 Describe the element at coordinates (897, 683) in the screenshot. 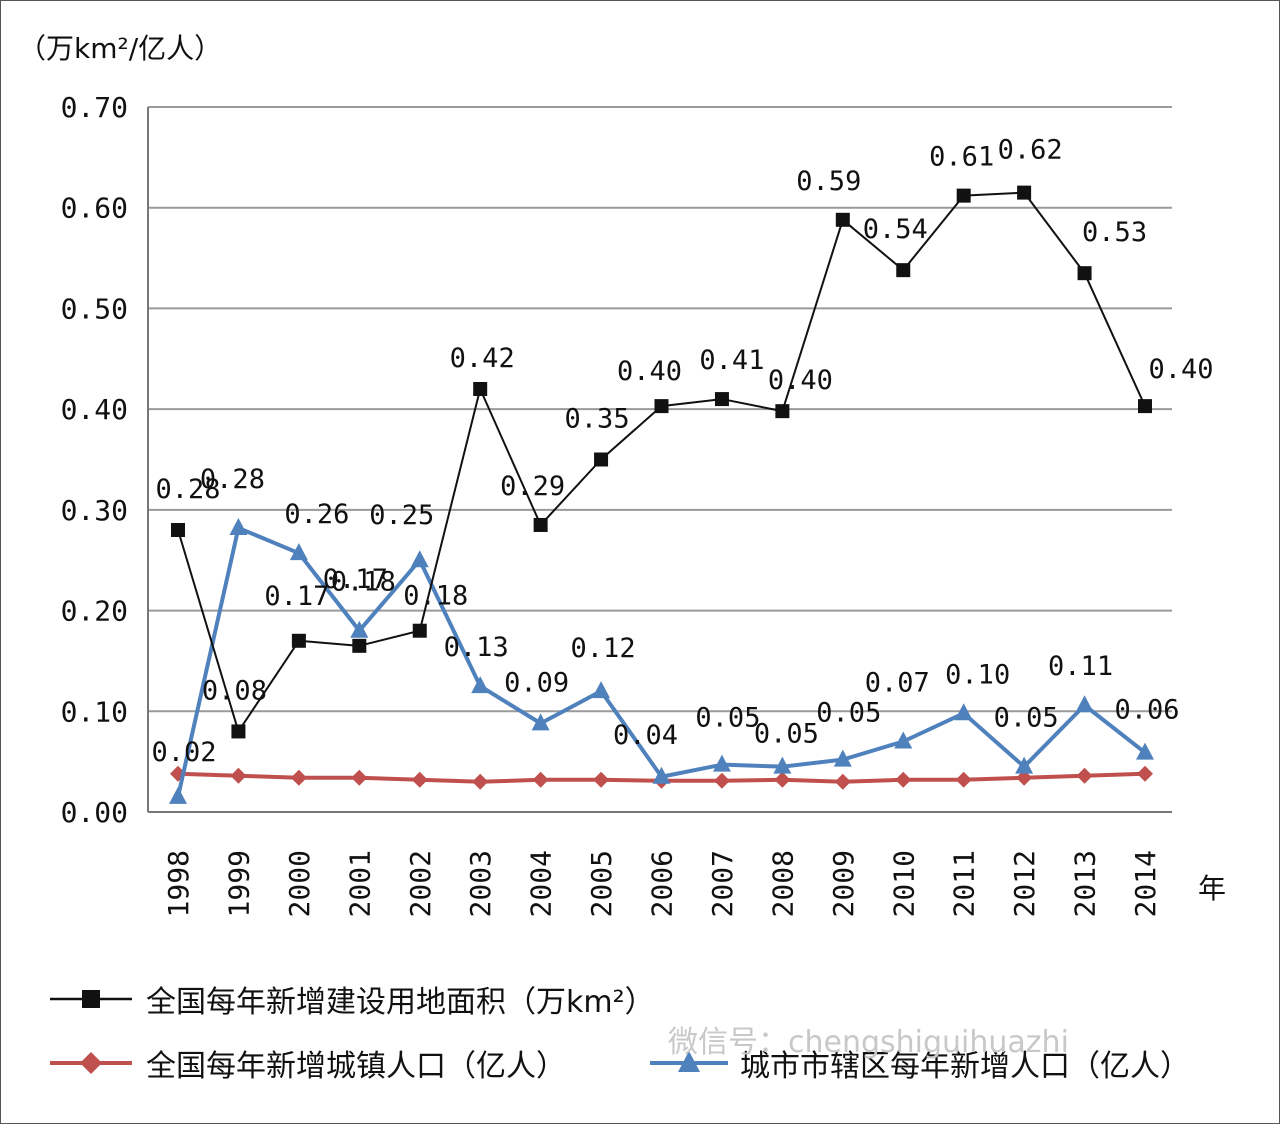

I see `data-label: 0.07` at that location.